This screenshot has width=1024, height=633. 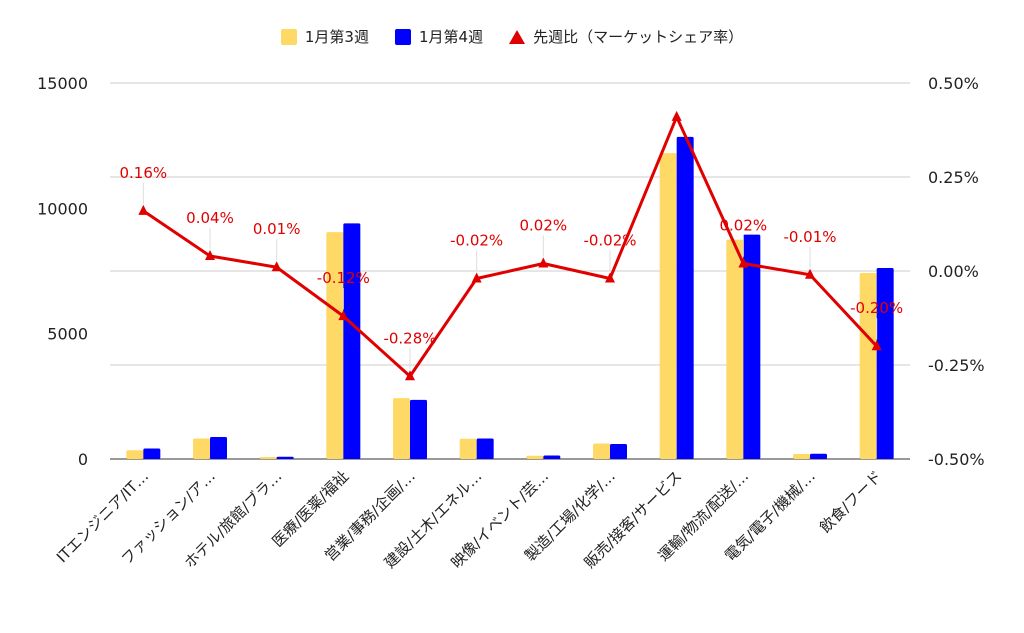 What do you see at coordinates (638, 37) in the screenshot?
I see `legend-label-share-ratio: 先週比（マーケットシェア率）` at bounding box center [638, 37].